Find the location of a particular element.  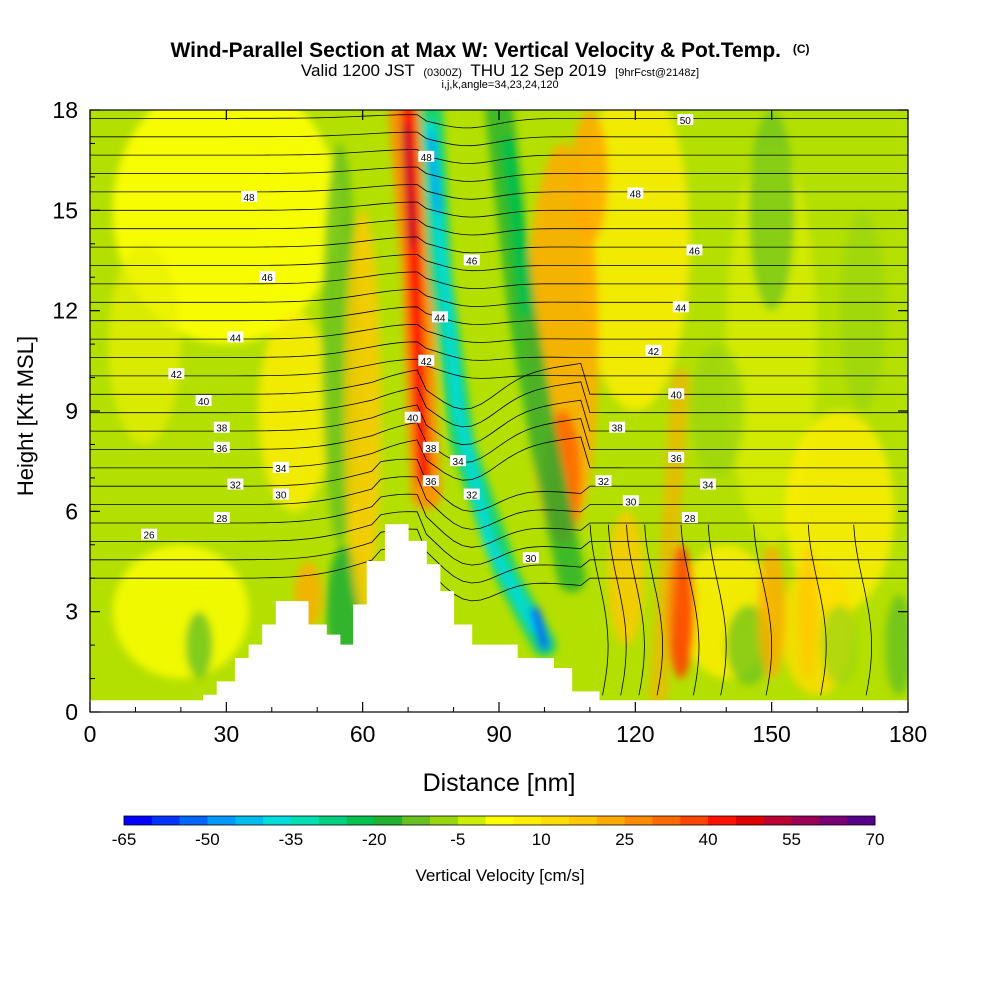

contour-label: 32 is located at coordinates (603, 481).